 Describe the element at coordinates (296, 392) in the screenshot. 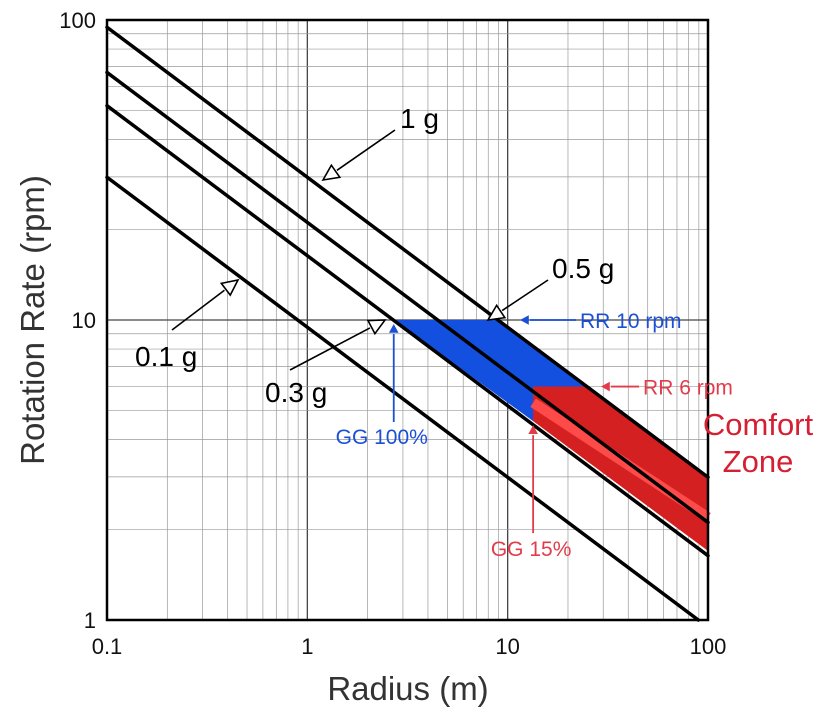

I see `series-label: 0.3 g` at that location.